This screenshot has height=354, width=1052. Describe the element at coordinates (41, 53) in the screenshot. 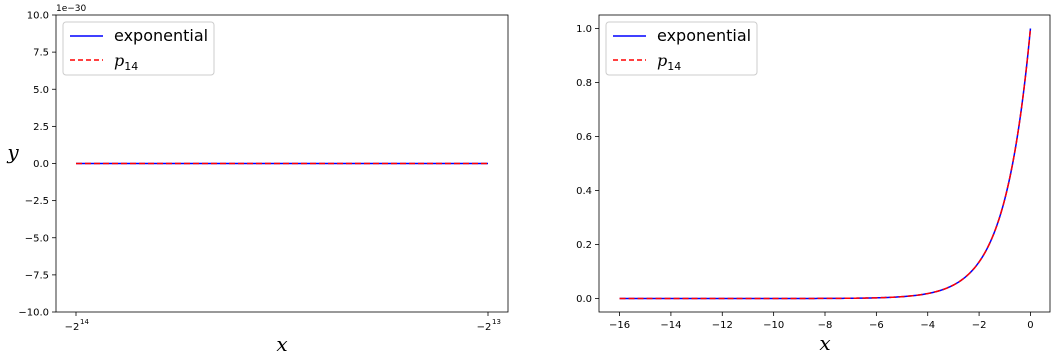

I see `y-tick-label: 7.5` at that location.